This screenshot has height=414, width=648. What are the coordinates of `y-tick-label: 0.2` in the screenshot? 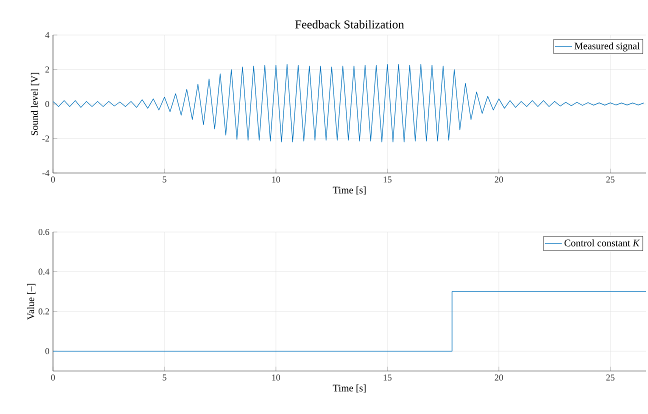 It's located at (43, 311).